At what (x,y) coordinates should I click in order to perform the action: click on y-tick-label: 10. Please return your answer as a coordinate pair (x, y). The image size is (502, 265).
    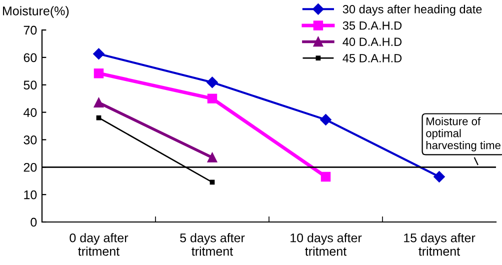
    Looking at the image, I should click on (30, 195).